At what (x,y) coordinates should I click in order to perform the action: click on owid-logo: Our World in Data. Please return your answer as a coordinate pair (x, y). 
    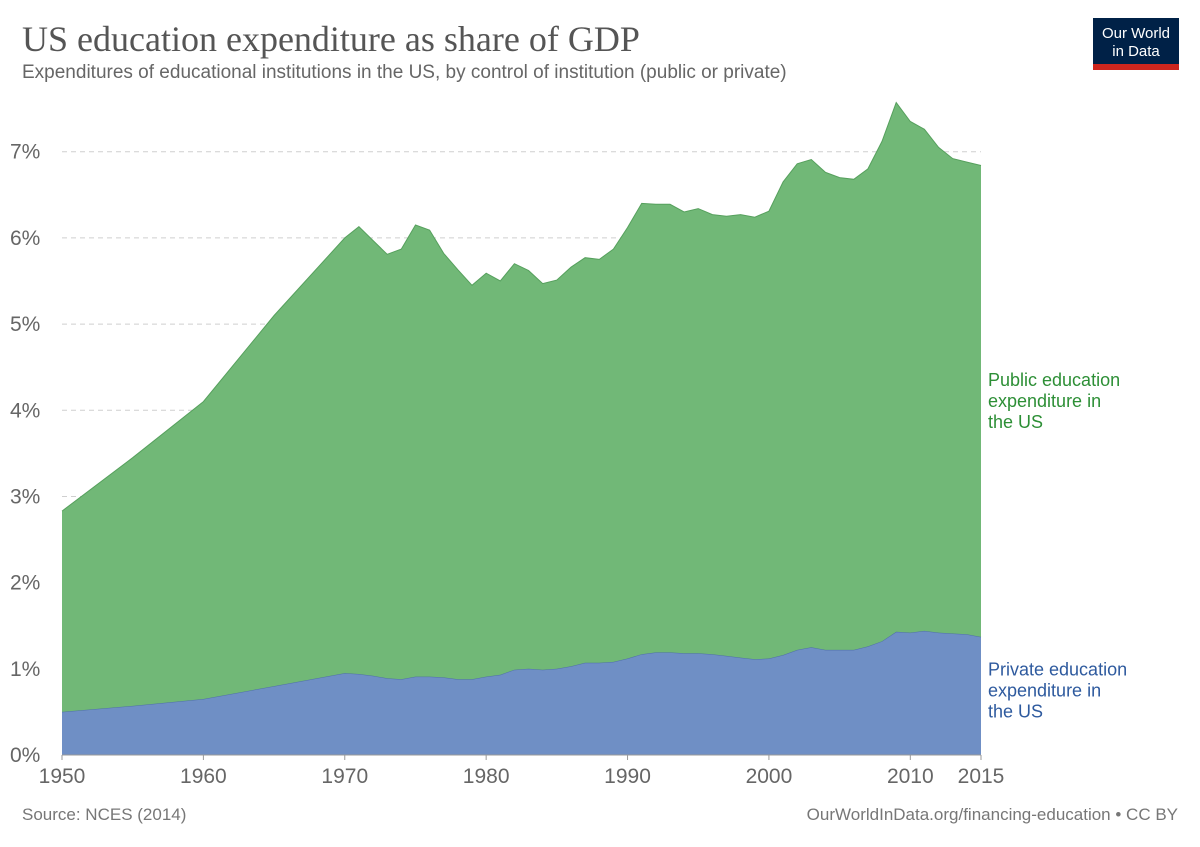
    Looking at the image, I should click on (1136, 44).